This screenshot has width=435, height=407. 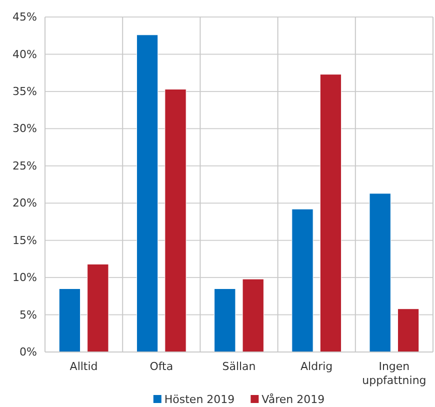 I want to click on x-tick-label: Ingen uppfattning, so click(x=394, y=373).